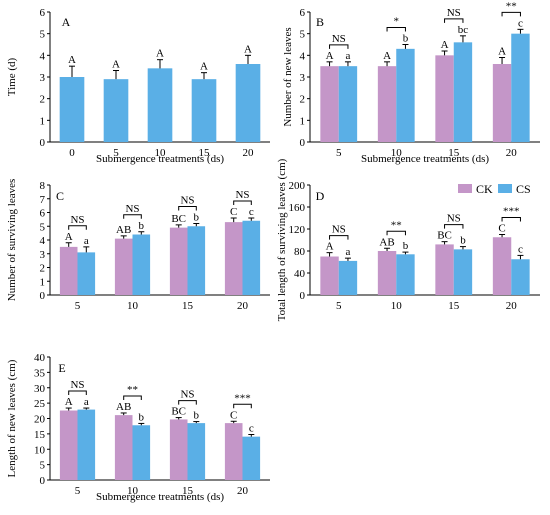 The height and width of the screenshot is (515, 550). I want to click on y-tick-label: 160, so click(297, 208).